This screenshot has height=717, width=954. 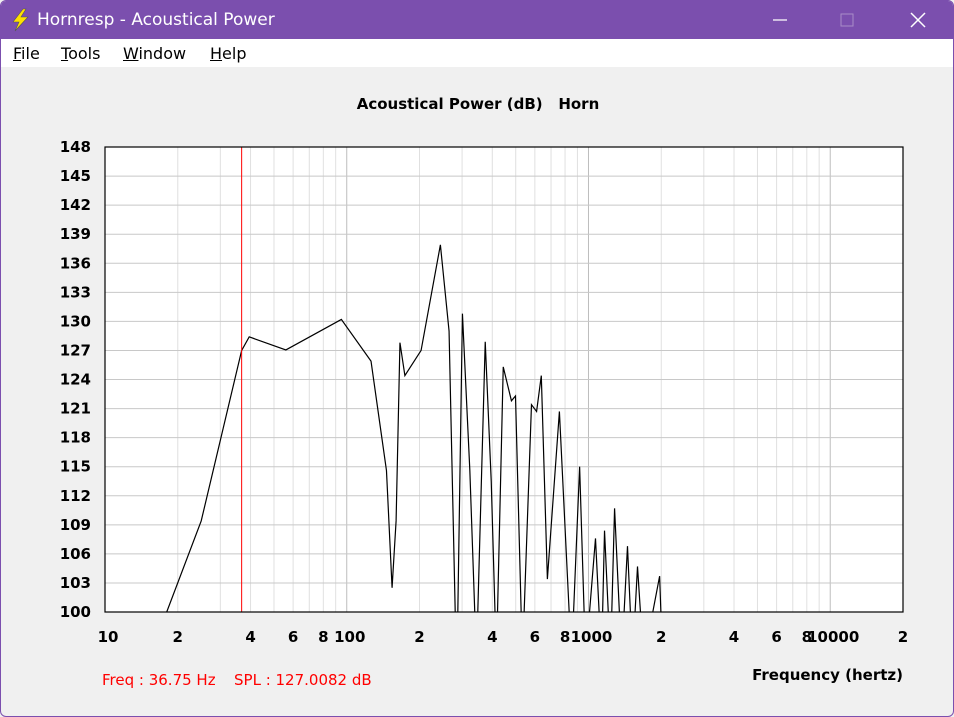 What do you see at coordinates (75, 467) in the screenshot?
I see `y-tick-label: 115` at bounding box center [75, 467].